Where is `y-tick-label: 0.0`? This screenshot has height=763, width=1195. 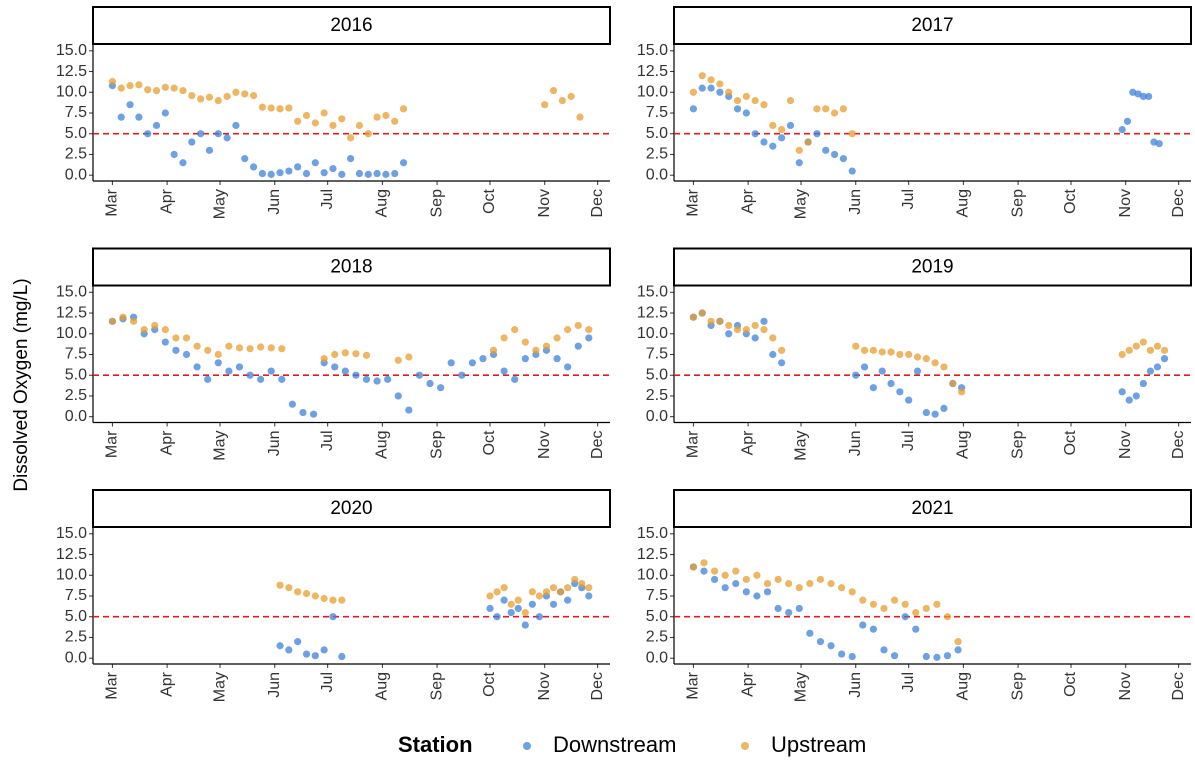
y-tick-label: 0.0 is located at coordinates (76, 657).